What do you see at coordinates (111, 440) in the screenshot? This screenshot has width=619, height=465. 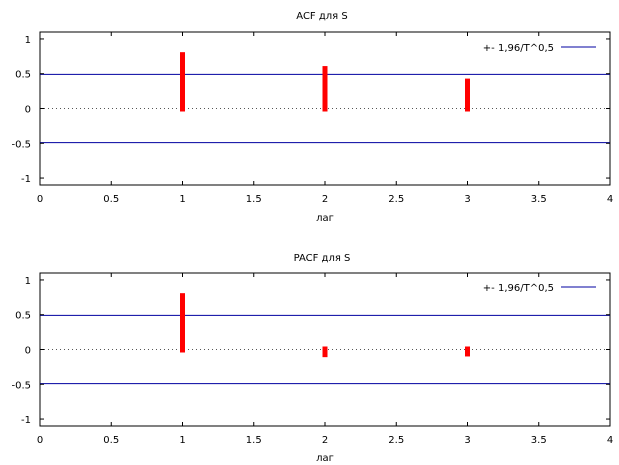 I see `pacf-x-tick-label: 0.5` at bounding box center [111, 440].